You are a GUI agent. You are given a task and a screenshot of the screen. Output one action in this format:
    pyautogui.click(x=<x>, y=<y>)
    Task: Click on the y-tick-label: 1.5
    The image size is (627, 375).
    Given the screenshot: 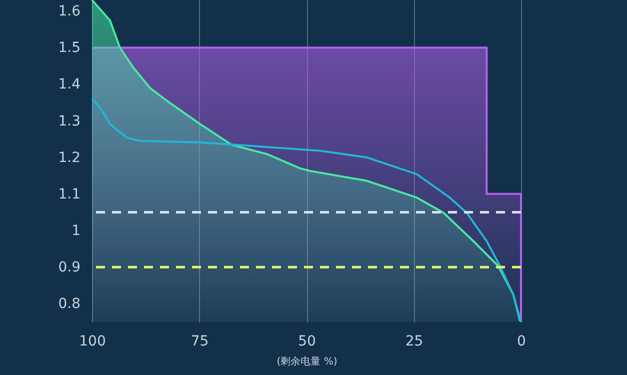 What is the action you would take?
    pyautogui.click(x=69, y=48)
    